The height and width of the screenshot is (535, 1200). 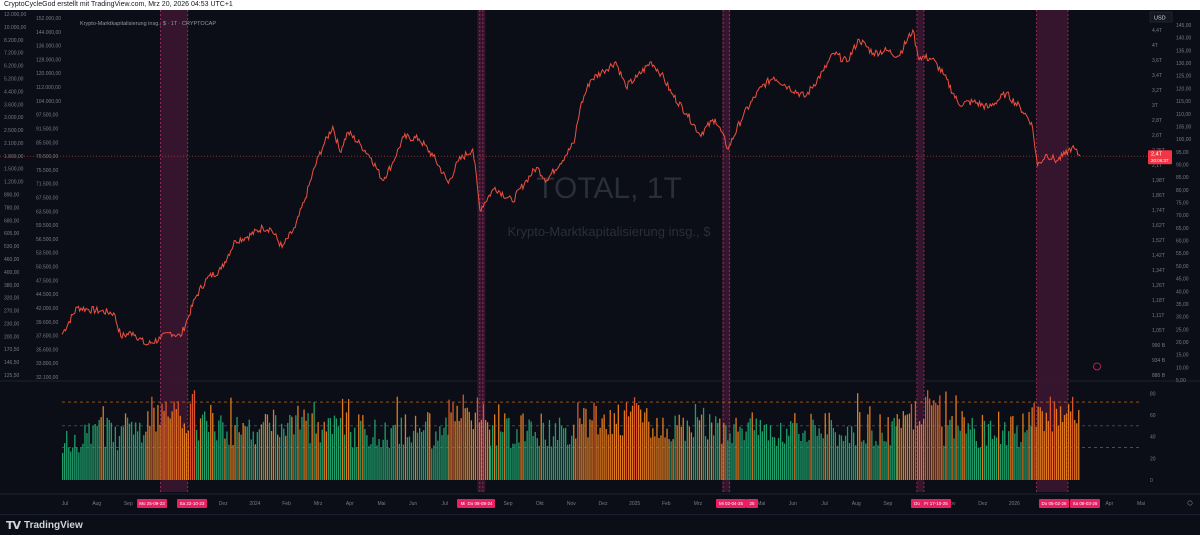 I want to click on watermark-symbol: TOTAL, 1T, so click(x=609, y=188).